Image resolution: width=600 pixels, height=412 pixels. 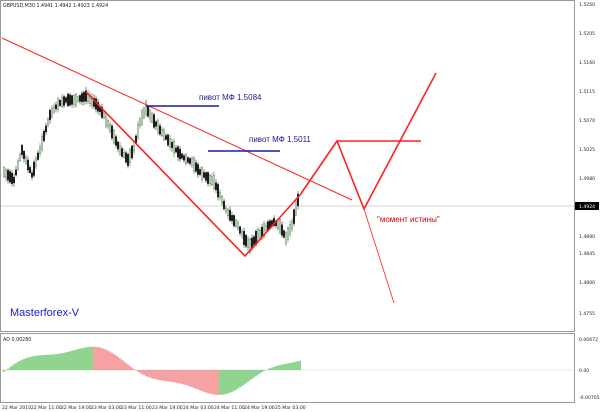 What do you see at coordinates (230, 97) in the screenshot?
I see `pivot-label-1: пивот МФ 1.5084` at bounding box center [230, 97].